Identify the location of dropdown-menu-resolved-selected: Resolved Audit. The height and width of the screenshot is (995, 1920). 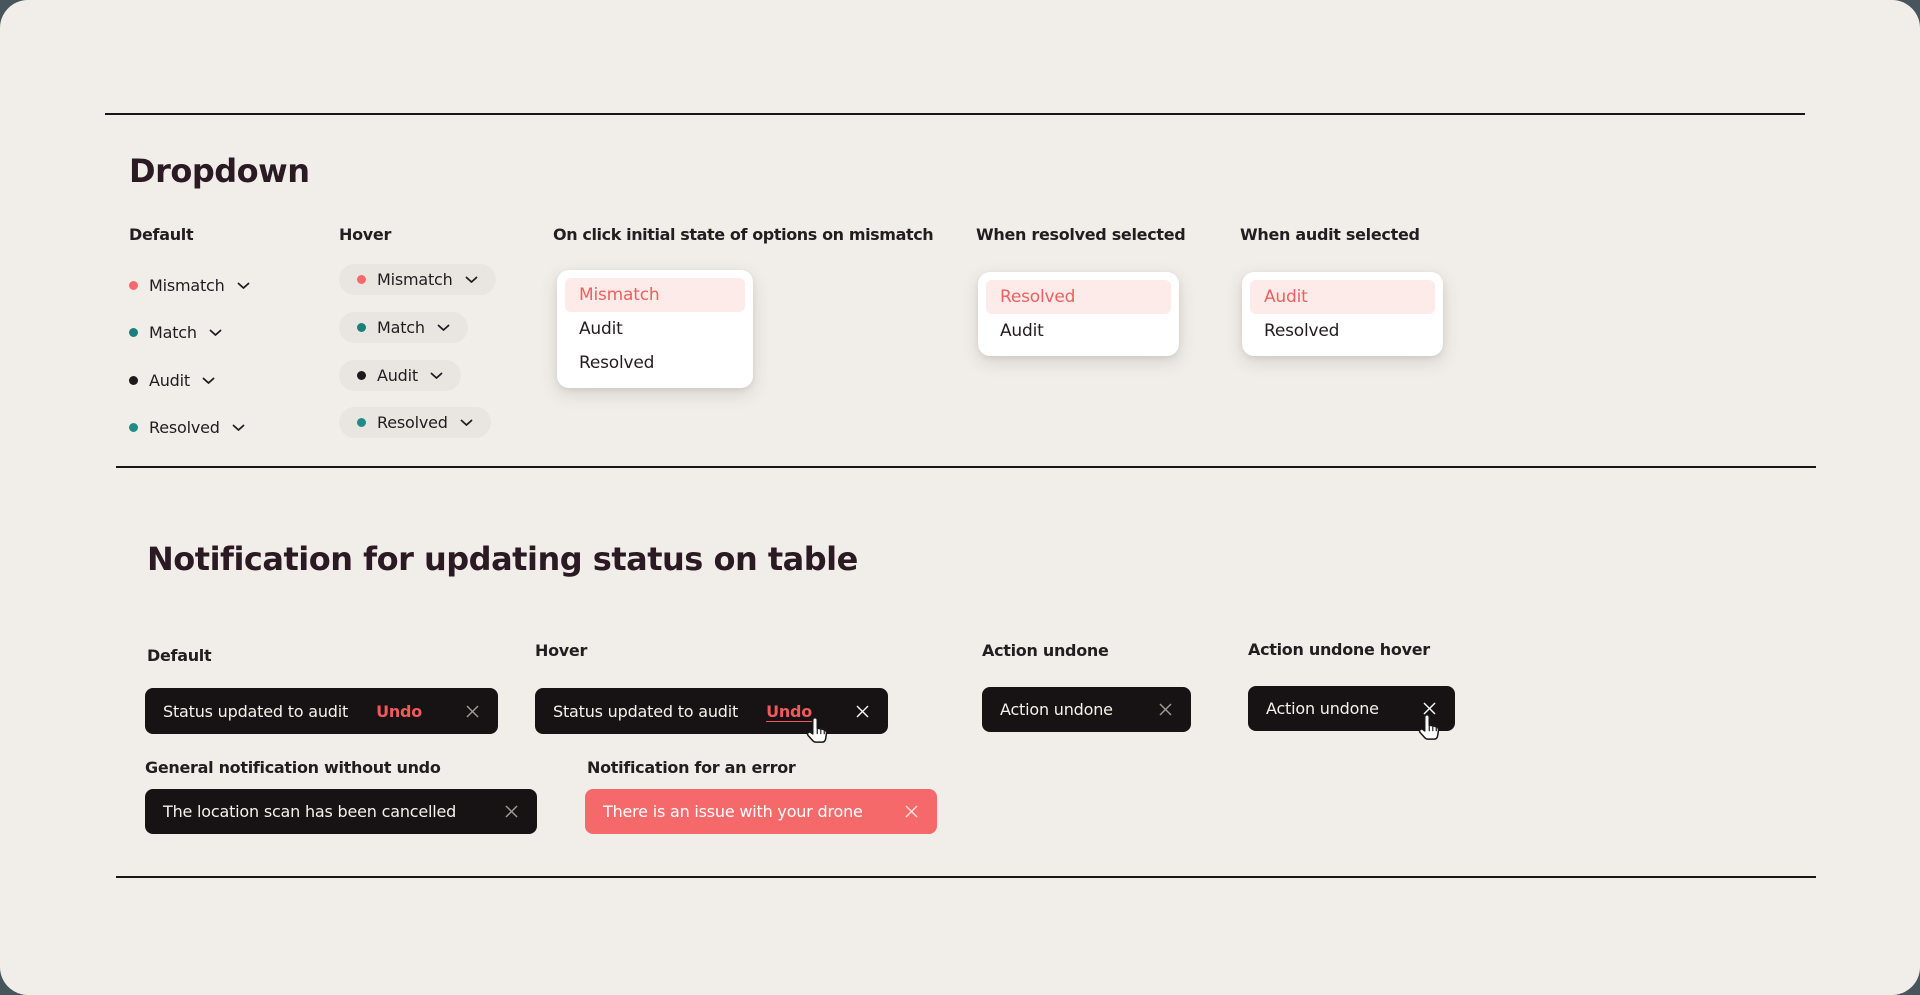
(1078, 314).